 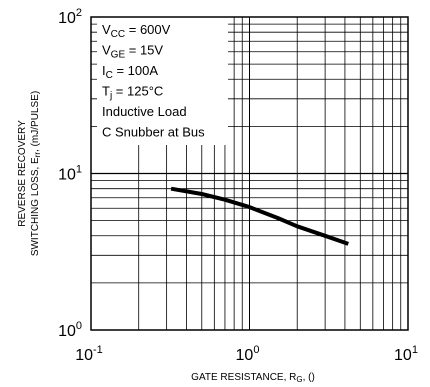 I want to click on condition-main: C Snubber at Bus, so click(x=153, y=132).